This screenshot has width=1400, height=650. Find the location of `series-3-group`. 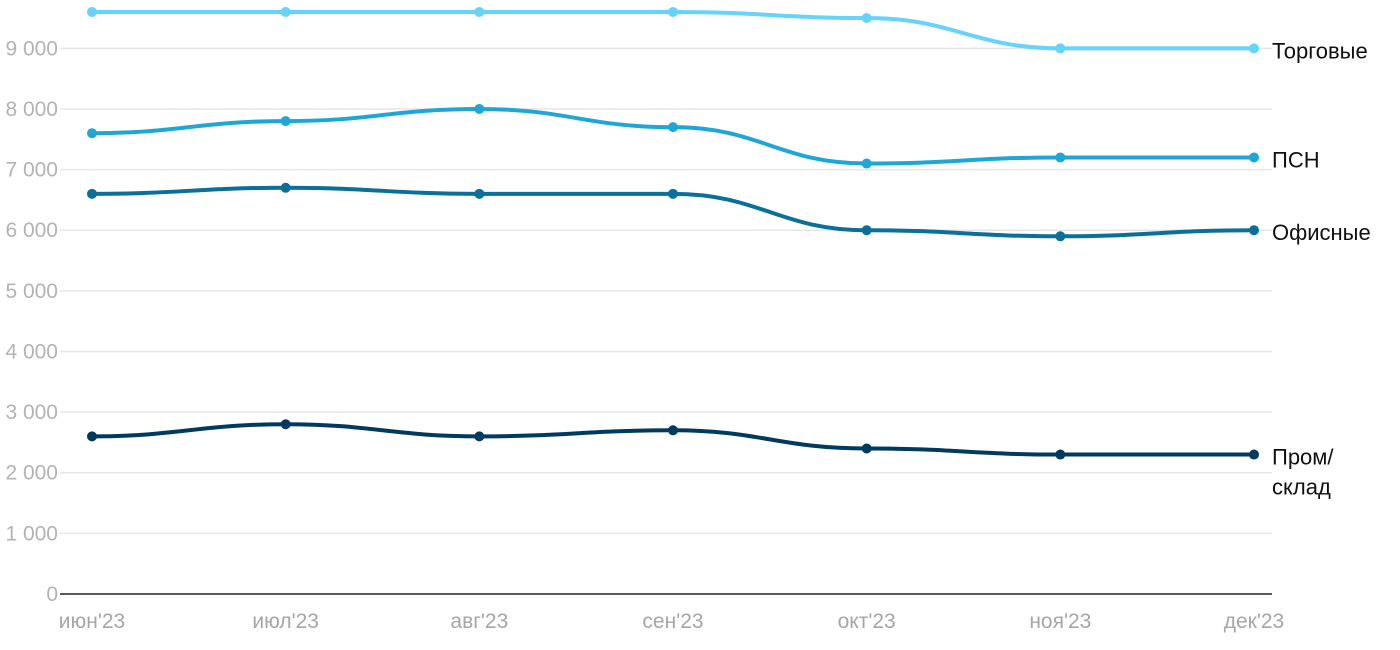

series-3-group is located at coordinates (673, 439).